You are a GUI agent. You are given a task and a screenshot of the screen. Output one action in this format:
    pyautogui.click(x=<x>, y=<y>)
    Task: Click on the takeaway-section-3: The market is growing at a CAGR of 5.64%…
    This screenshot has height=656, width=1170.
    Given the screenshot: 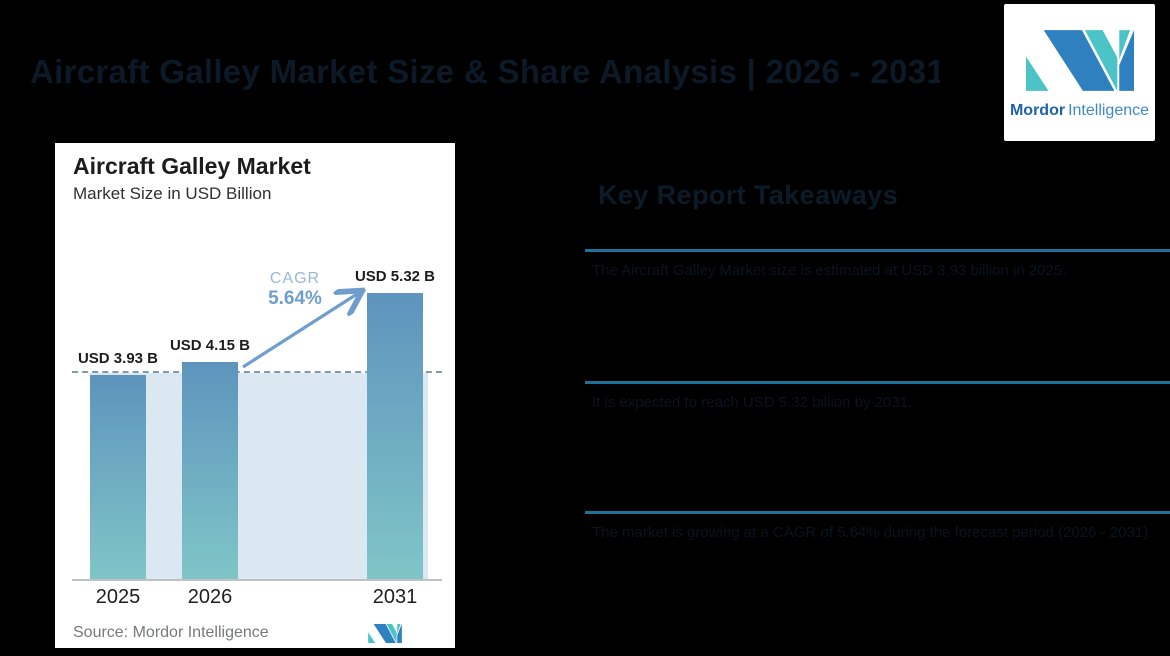 What is the action you would take?
    pyautogui.click(x=877, y=526)
    